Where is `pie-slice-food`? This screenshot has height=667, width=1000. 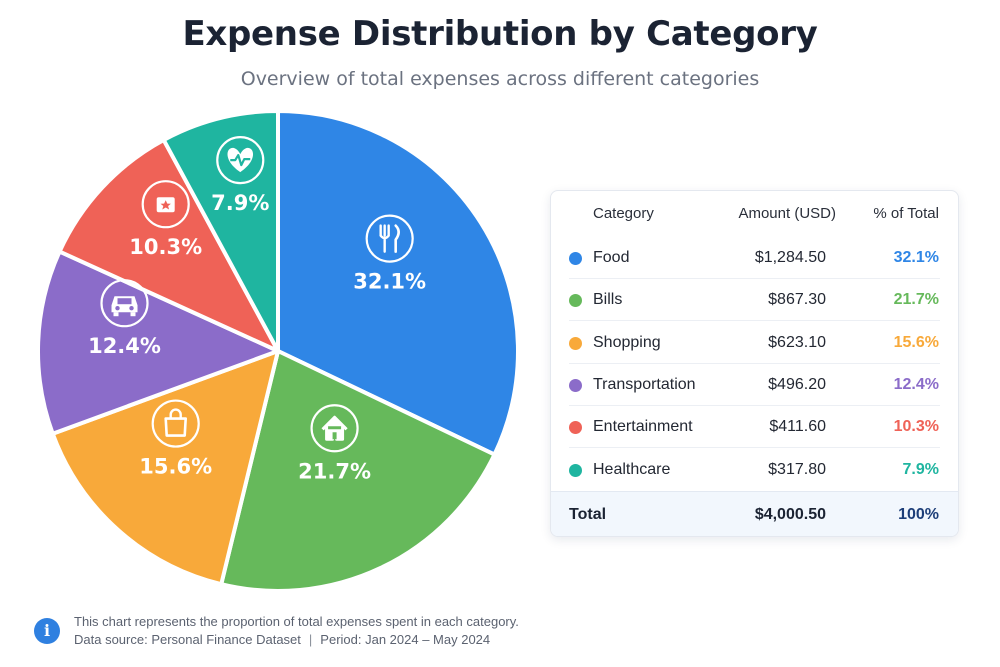 pie-slice-food is located at coordinates (398, 283).